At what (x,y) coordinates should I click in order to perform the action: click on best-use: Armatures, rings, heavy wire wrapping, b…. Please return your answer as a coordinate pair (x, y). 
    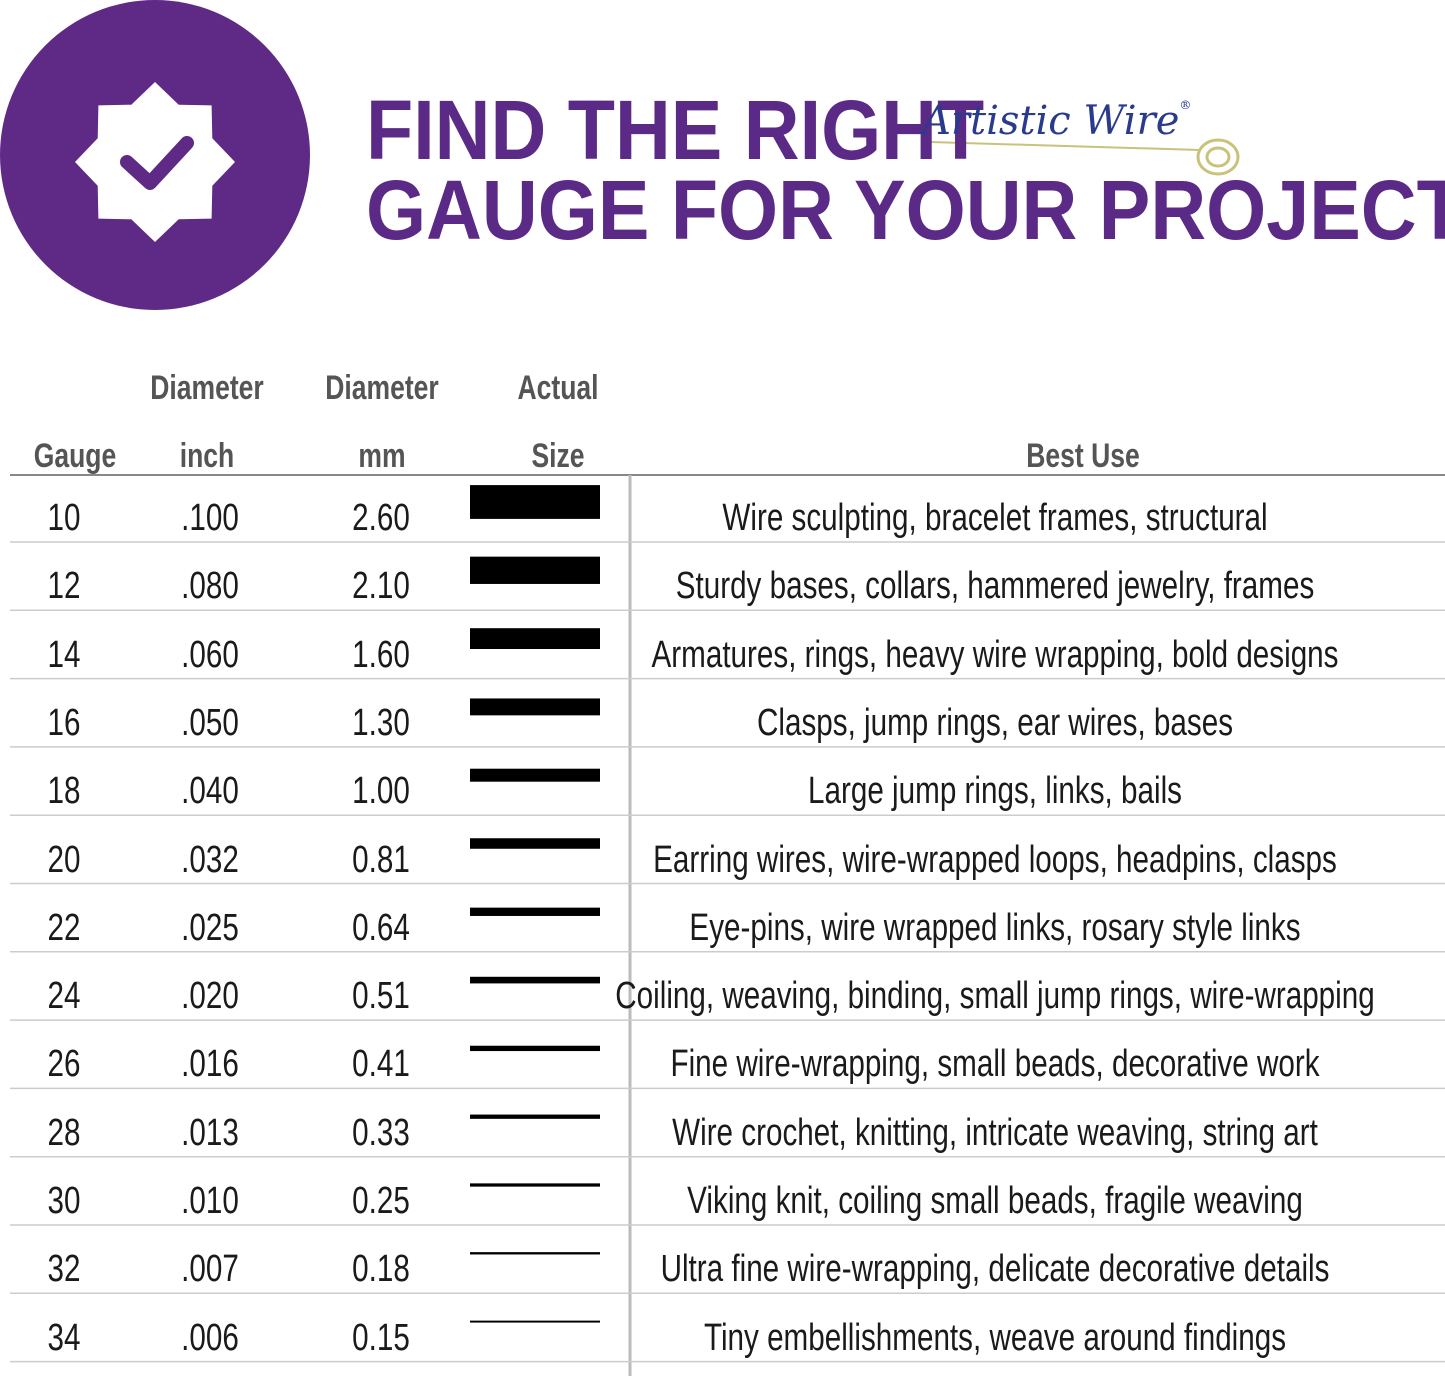
    Looking at the image, I should click on (995, 654).